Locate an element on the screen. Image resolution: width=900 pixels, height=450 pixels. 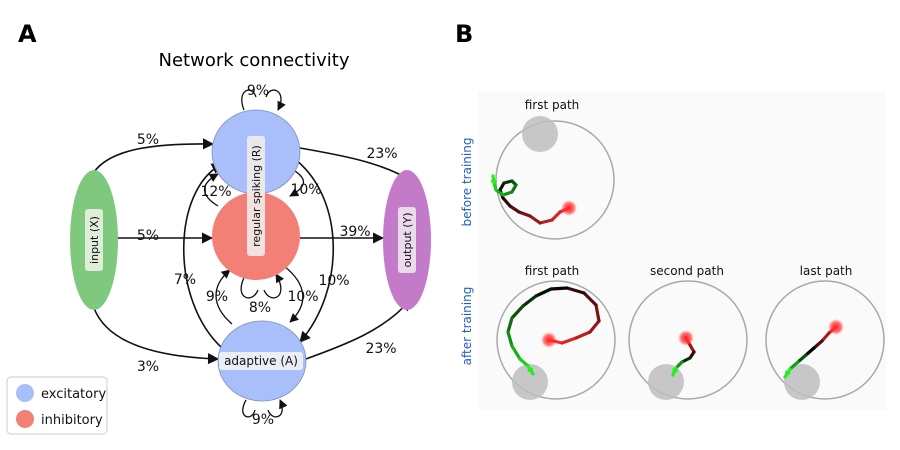
pct-regular-to-adaptive: 10% is located at coordinates (333, 281).